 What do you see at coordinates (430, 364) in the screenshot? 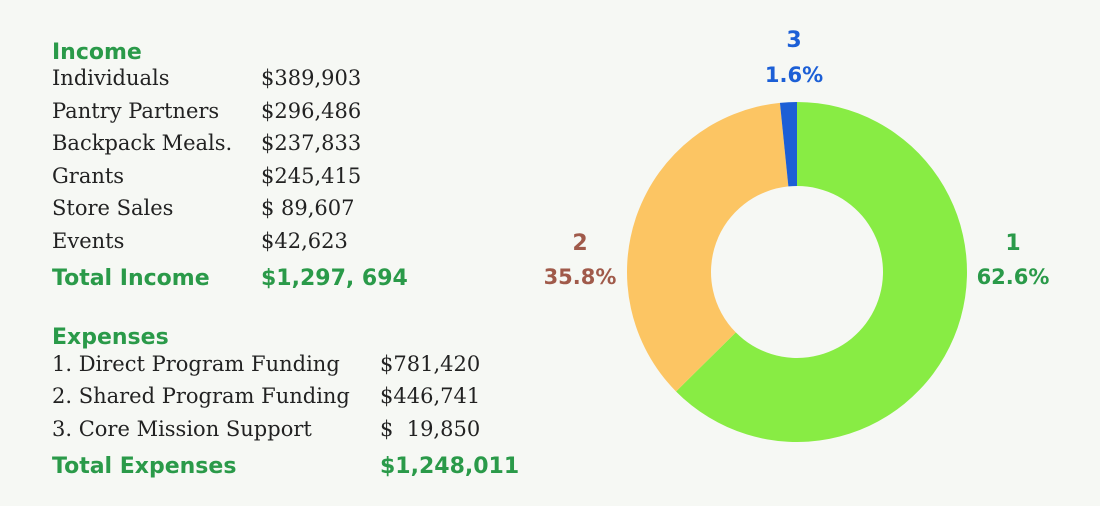
I see `expense-value: $781,420` at bounding box center [430, 364].